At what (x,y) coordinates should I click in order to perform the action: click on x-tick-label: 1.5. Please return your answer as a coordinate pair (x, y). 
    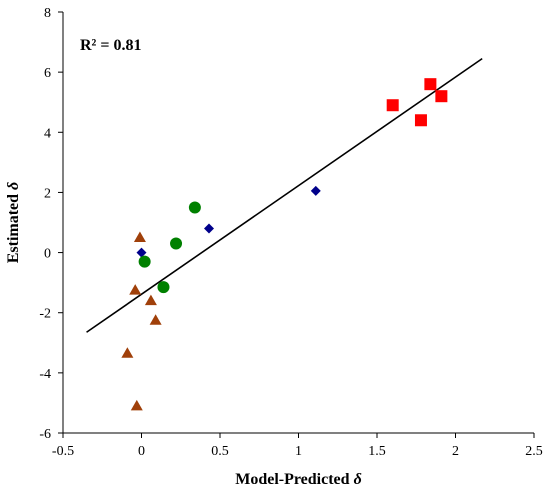
    Looking at the image, I should click on (377, 451).